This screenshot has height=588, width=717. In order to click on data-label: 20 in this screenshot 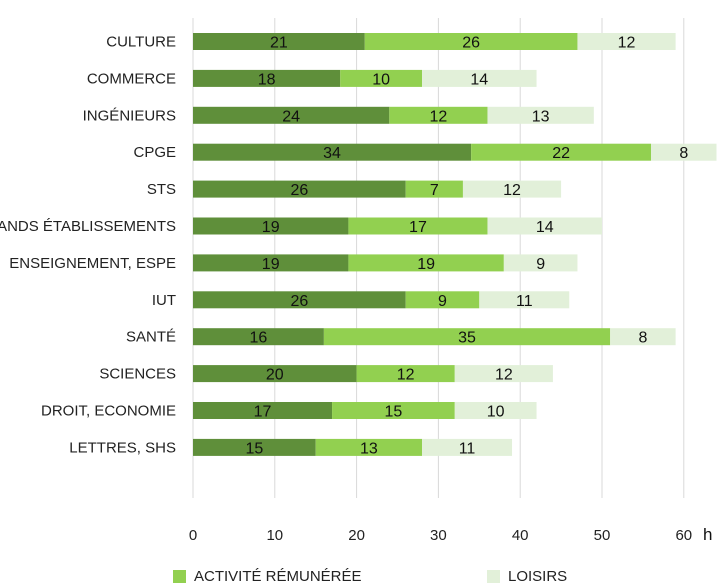, I will do `click(275, 375)`.